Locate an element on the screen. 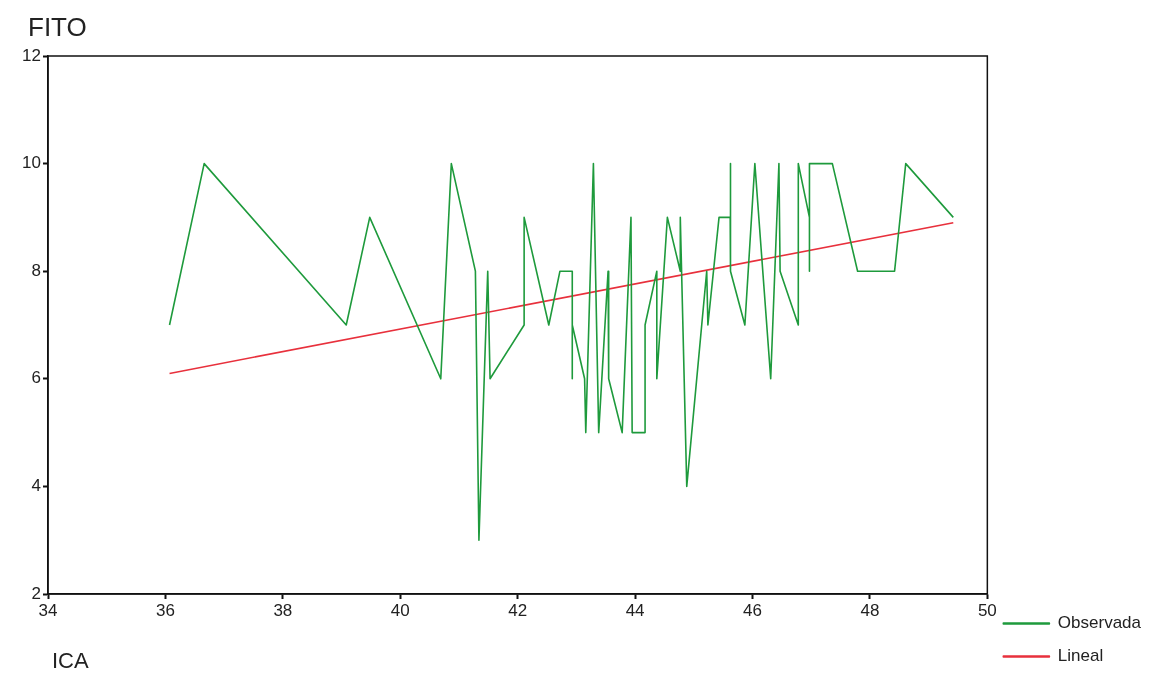  x-tick-label: 46 is located at coordinates (752, 610).